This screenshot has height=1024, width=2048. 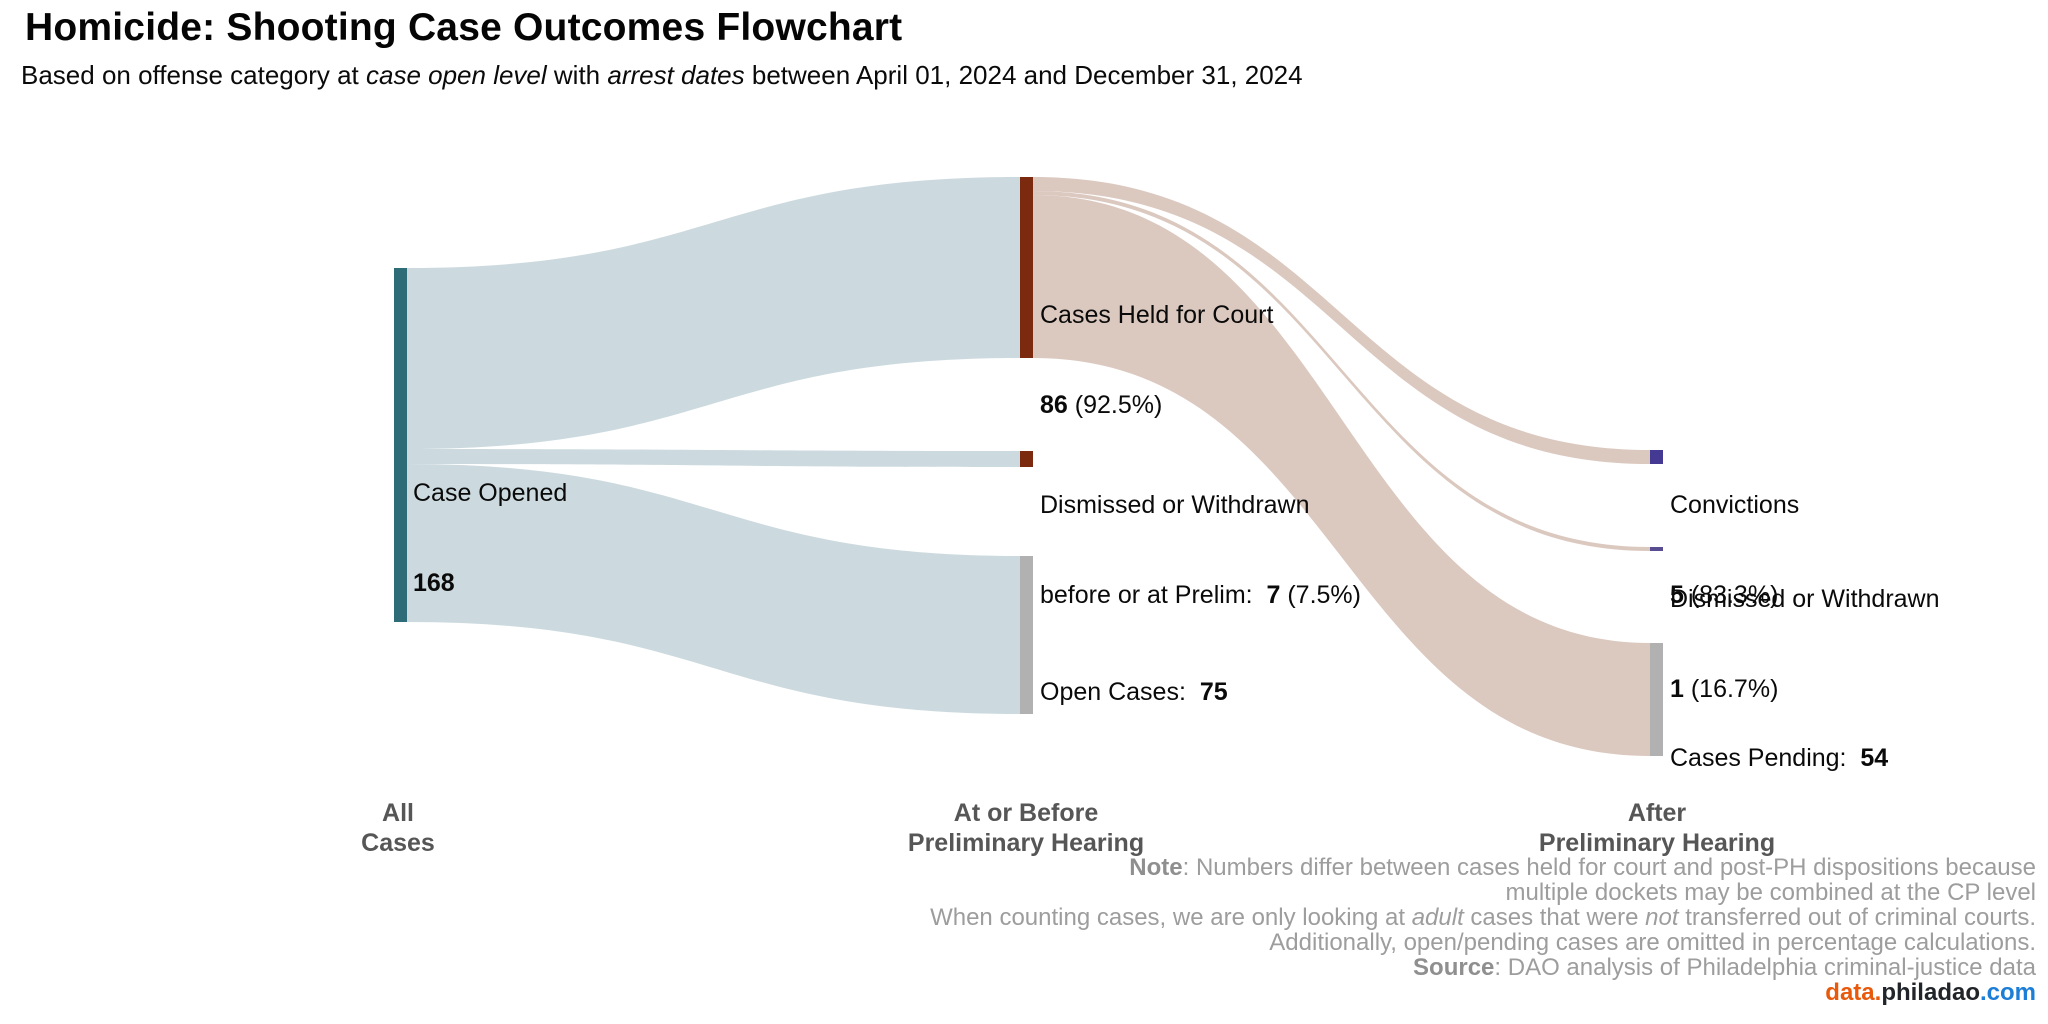 What do you see at coordinates (1656, 699) in the screenshot?
I see `node-pending` at bounding box center [1656, 699].